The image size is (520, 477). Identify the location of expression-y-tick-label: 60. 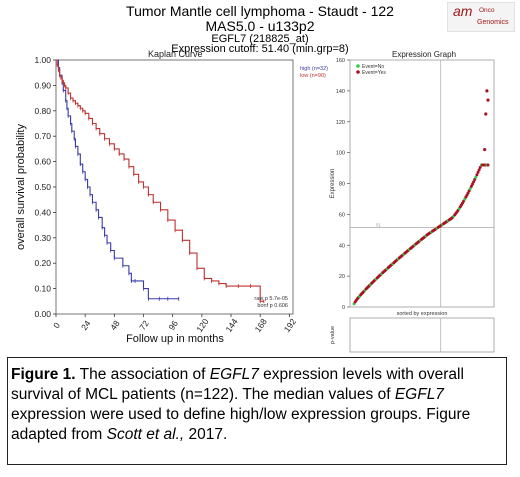
(342, 215).